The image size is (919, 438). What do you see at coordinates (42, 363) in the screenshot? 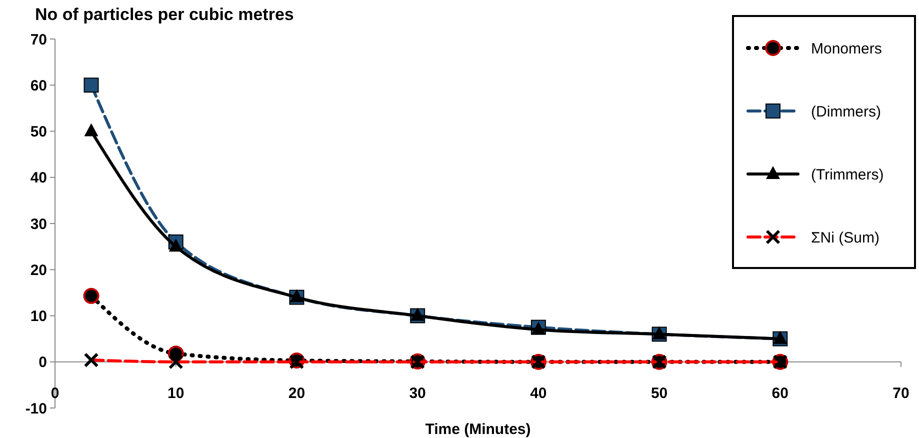
I see `y-tick-label: 0` at bounding box center [42, 363].